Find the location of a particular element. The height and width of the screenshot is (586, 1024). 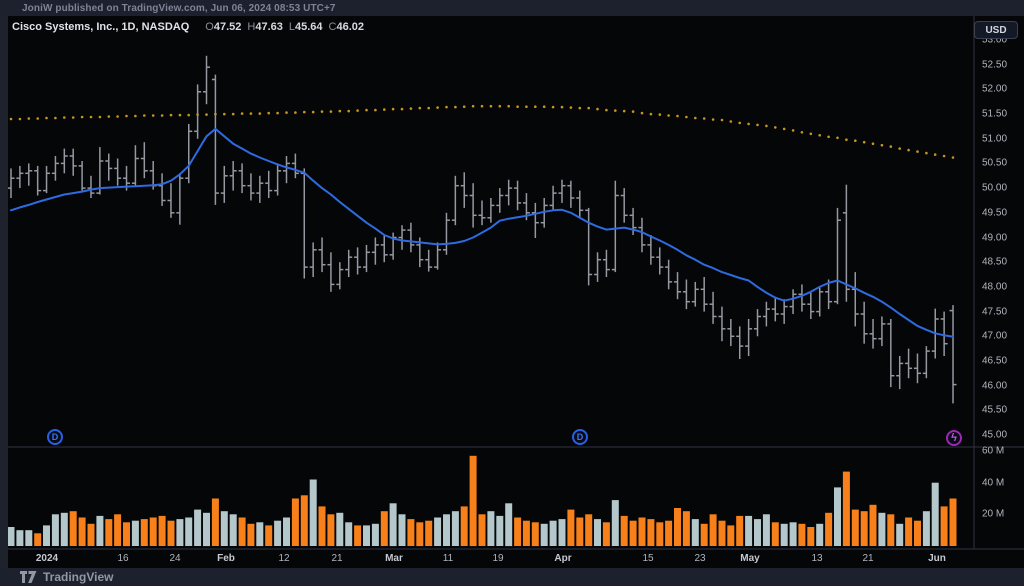

volume-tick-label: 20 M is located at coordinates (993, 514).